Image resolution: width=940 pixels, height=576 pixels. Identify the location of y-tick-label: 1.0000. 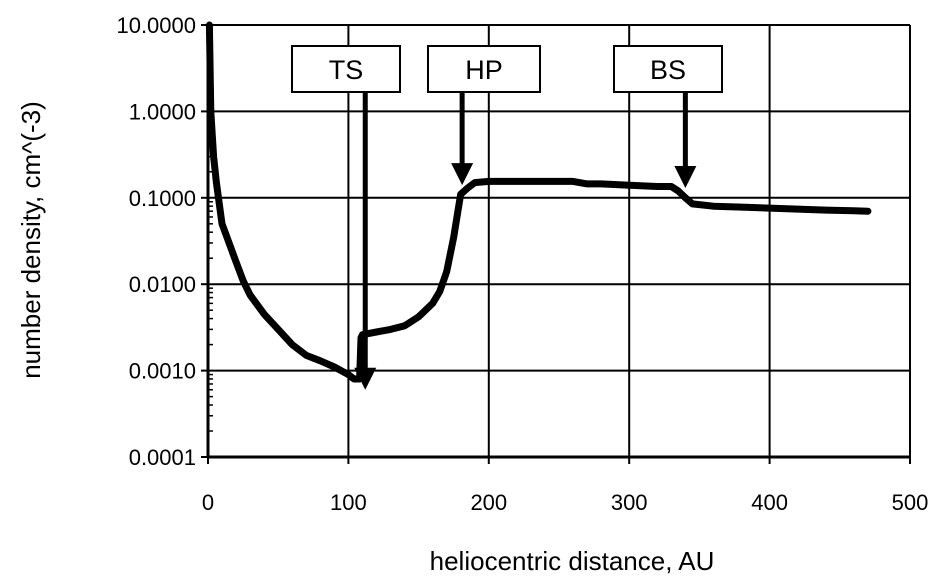
(162, 111).